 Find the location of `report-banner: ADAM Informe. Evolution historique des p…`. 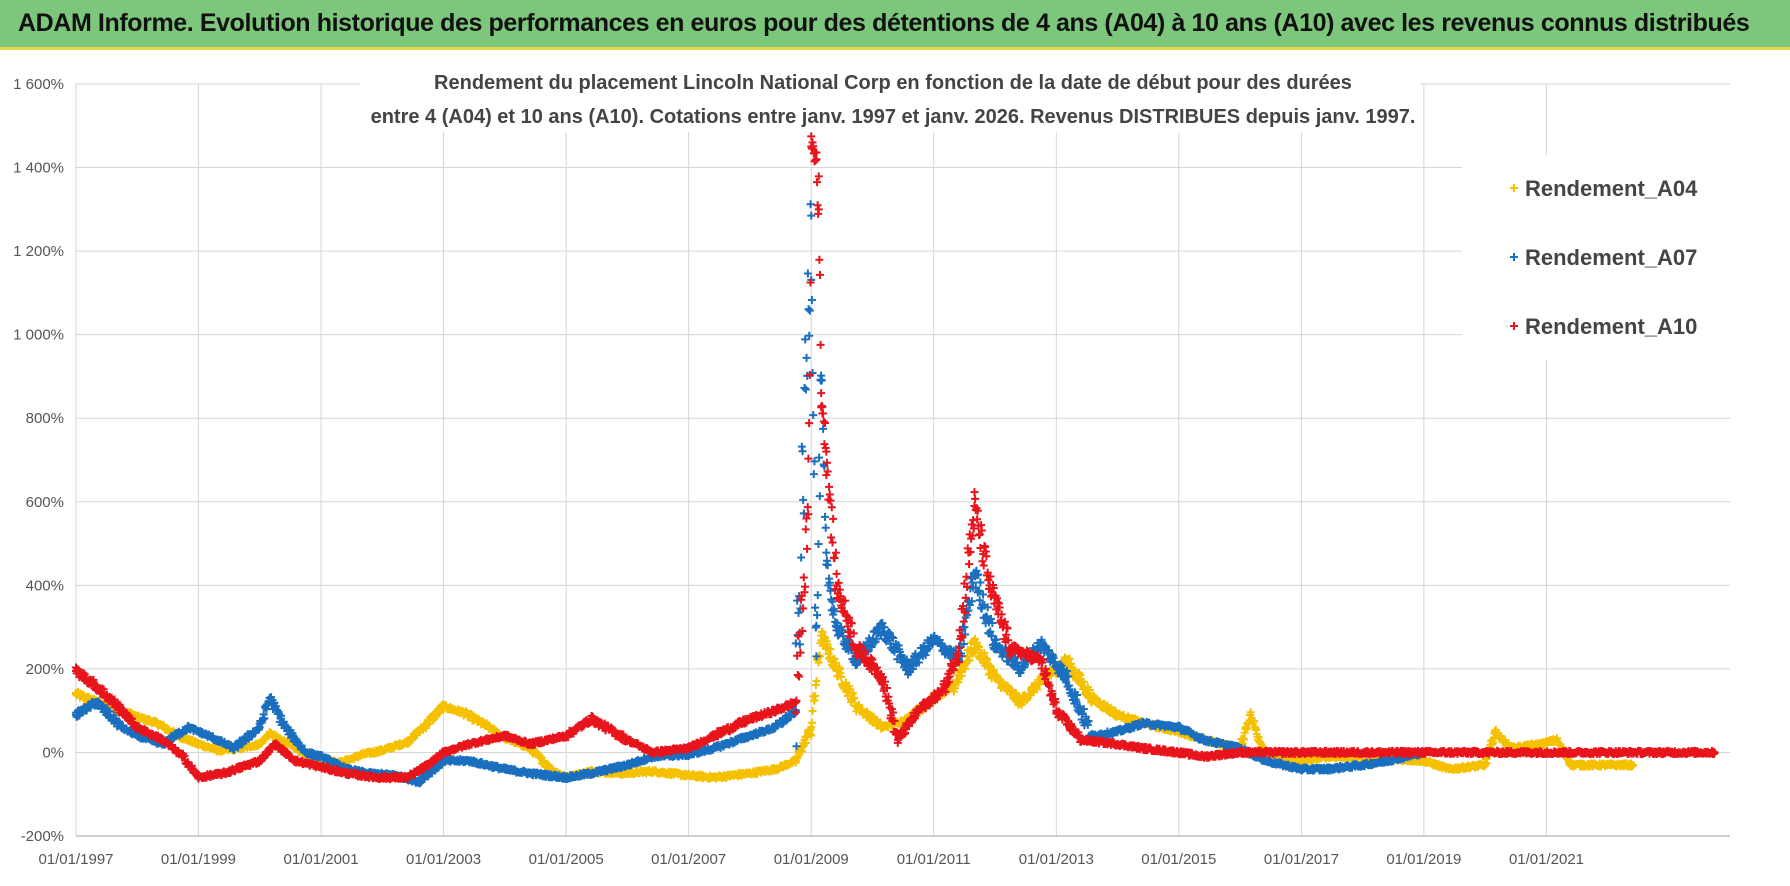

report-banner: ADAM Informe. Evolution historique des p… is located at coordinates (895, 25).